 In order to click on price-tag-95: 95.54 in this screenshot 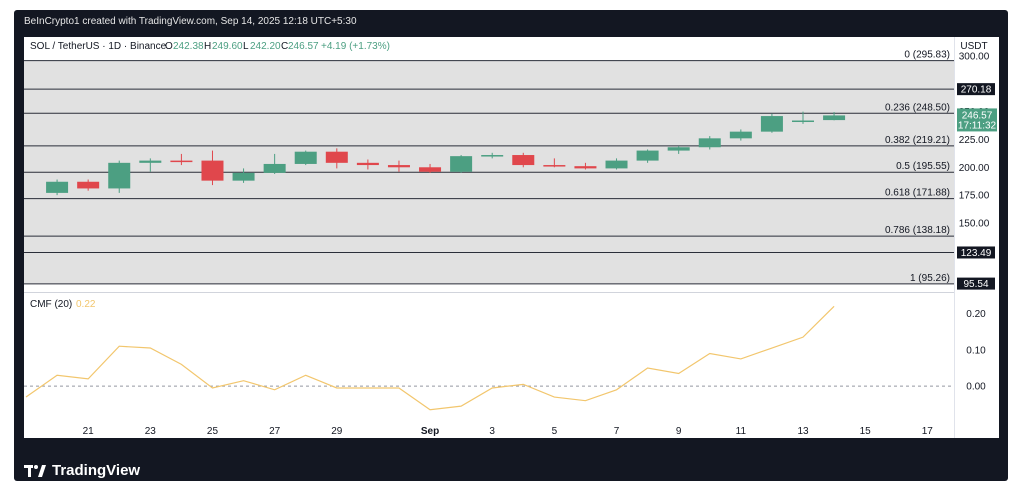, I will do `click(975, 284)`.